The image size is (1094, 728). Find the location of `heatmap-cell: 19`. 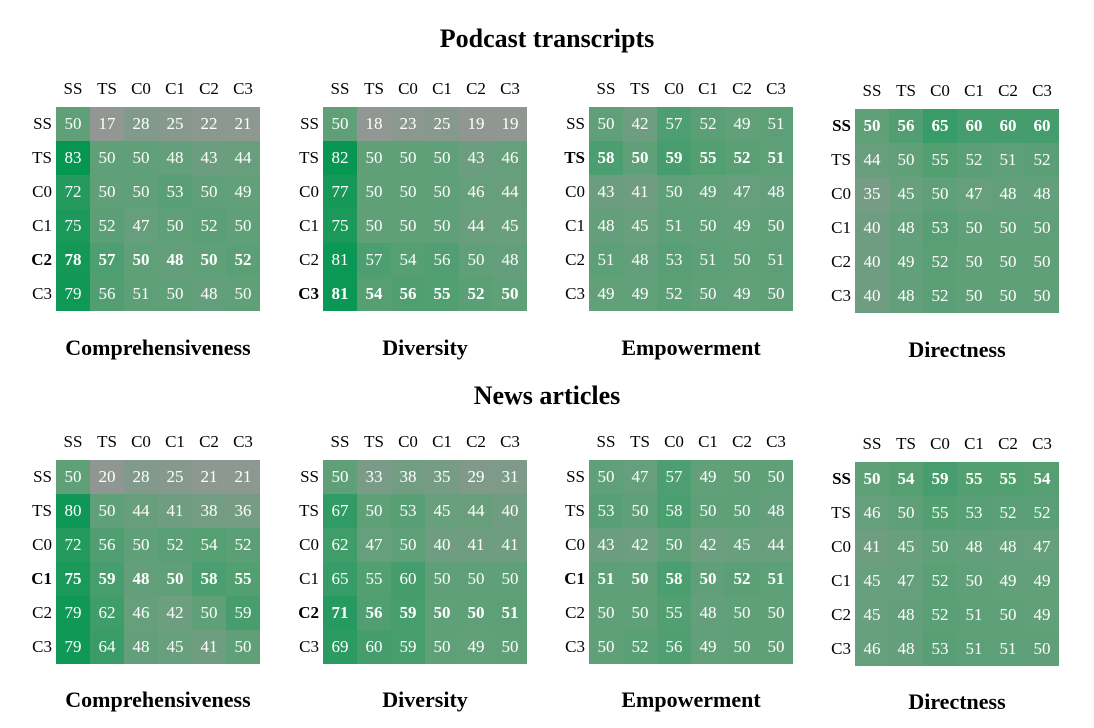

heatmap-cell: 19 is located at coordinates (510, 124).